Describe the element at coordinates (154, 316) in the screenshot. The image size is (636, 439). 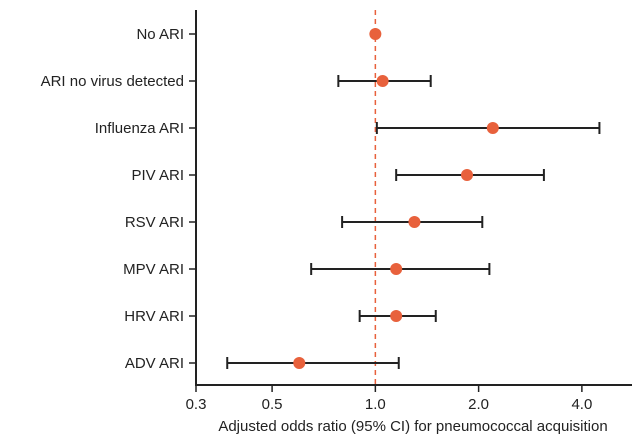
I see `category-label: HRV ARI` at that location.